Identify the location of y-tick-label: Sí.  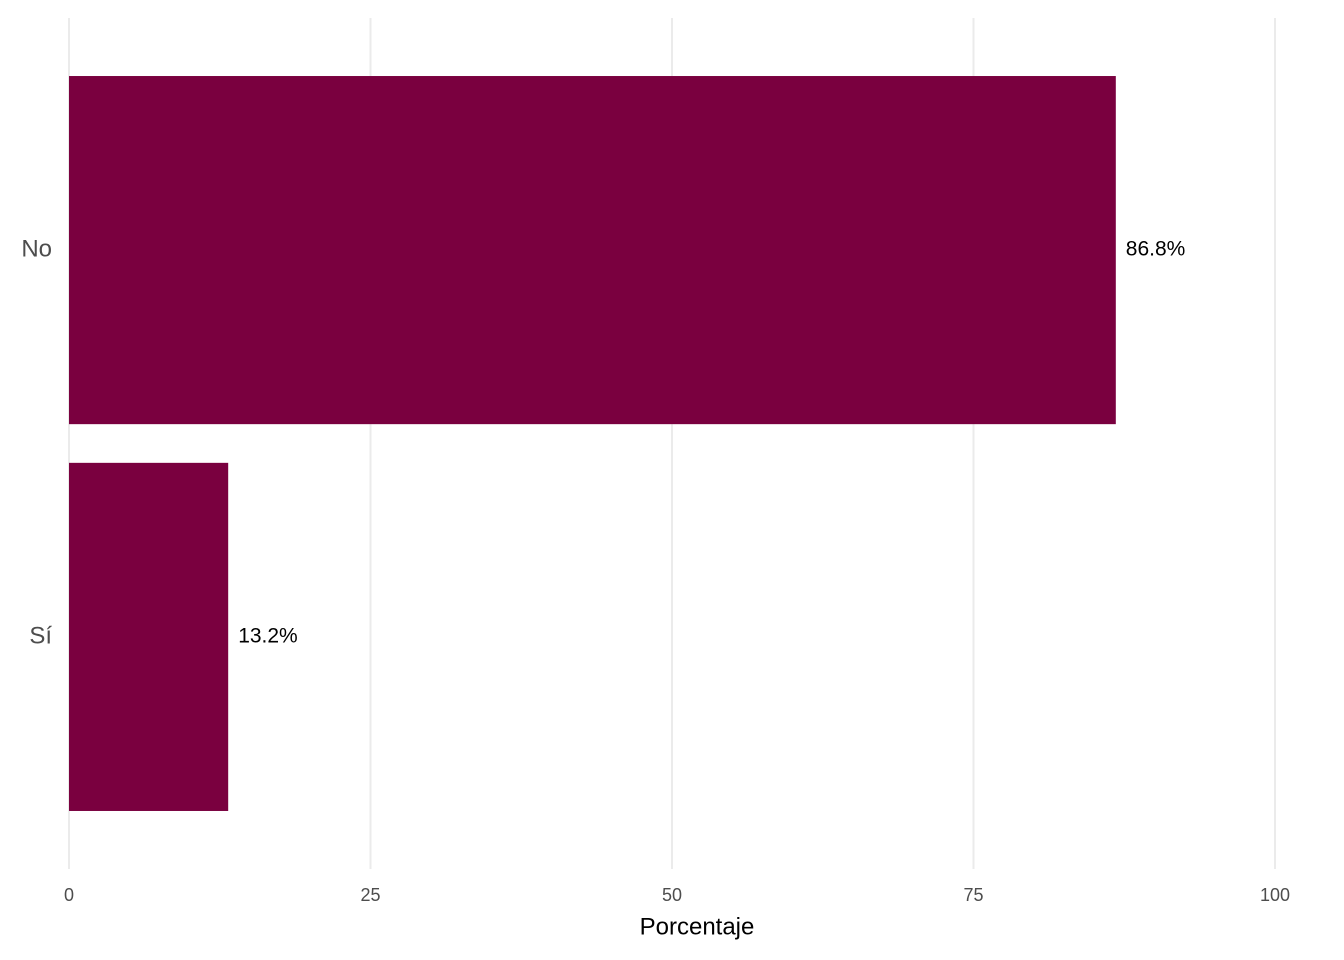
(40, 635).